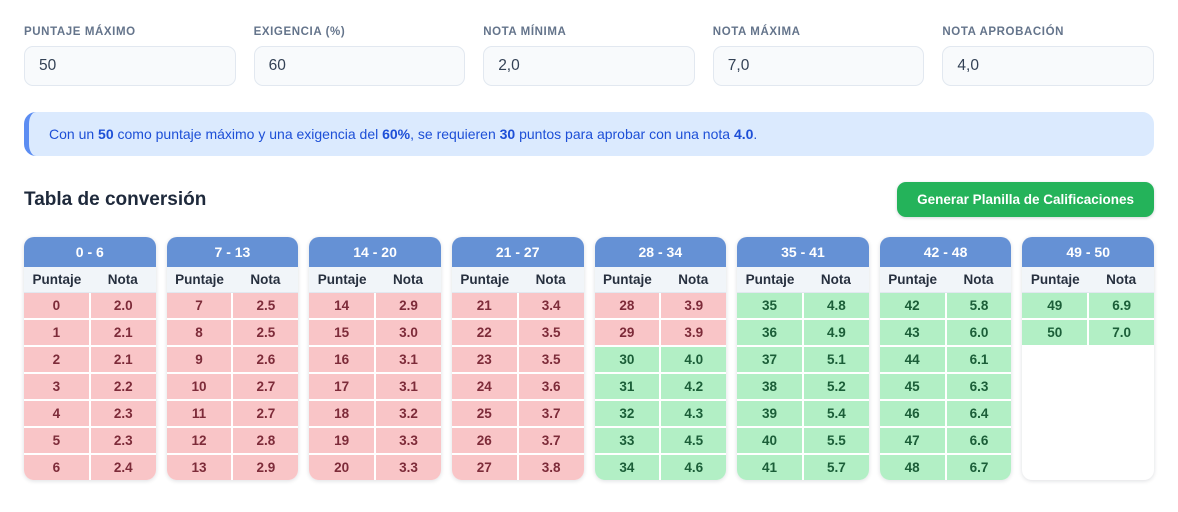 This screenshot has width=1178, height=512. What do you see at coordinates (266, 332) in the screenshot?
I see `nota-cell: 2.5` at bounding box center [266, 332].